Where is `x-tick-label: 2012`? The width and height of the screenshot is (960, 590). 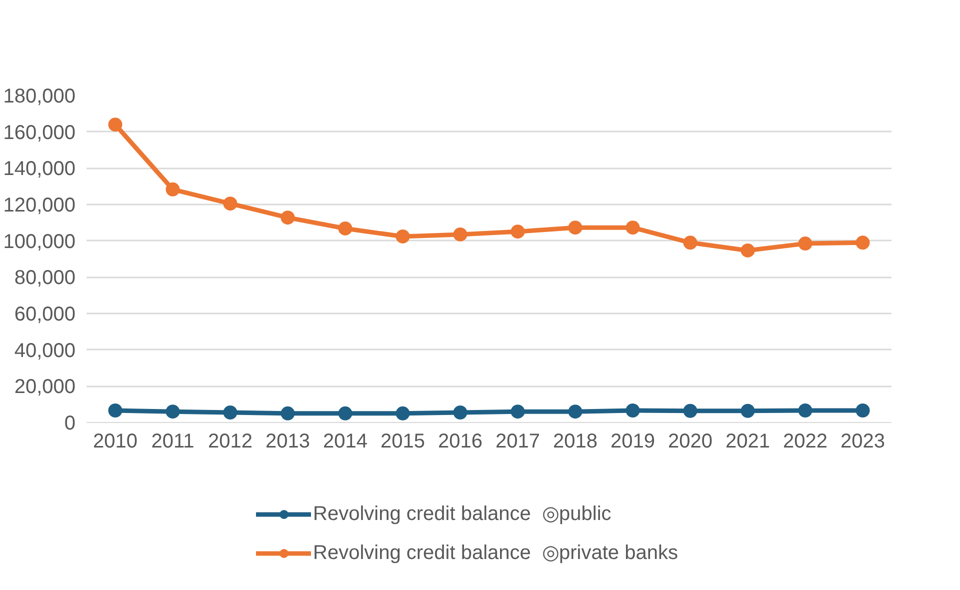 x-tick-label: 2012 is located at coordinates (230, 441).